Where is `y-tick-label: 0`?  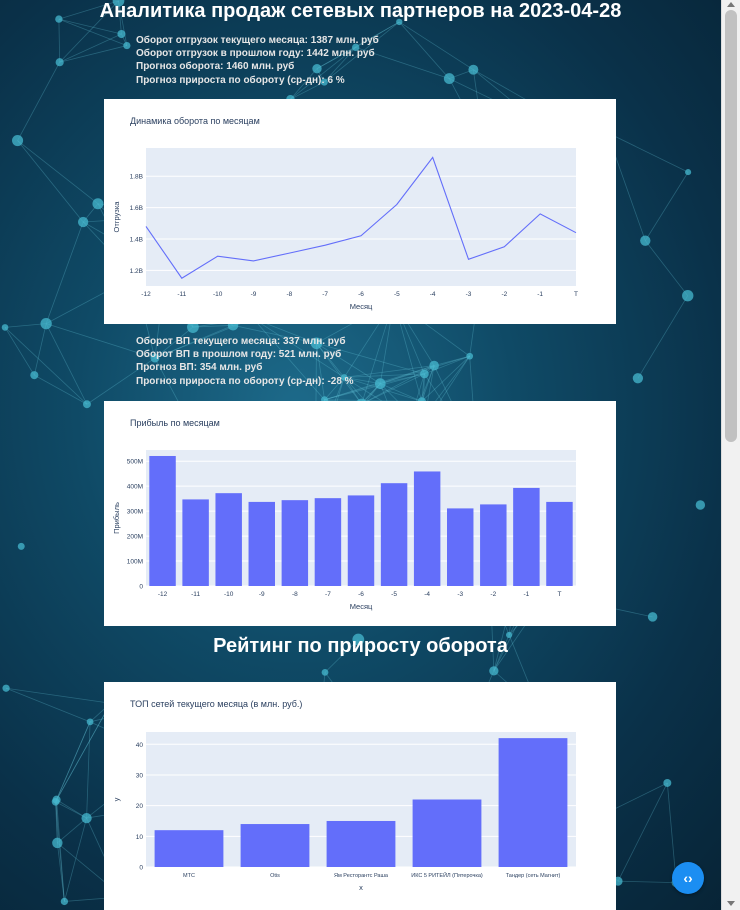 y-tick-label: 0 is located at coordinates (141, 868).